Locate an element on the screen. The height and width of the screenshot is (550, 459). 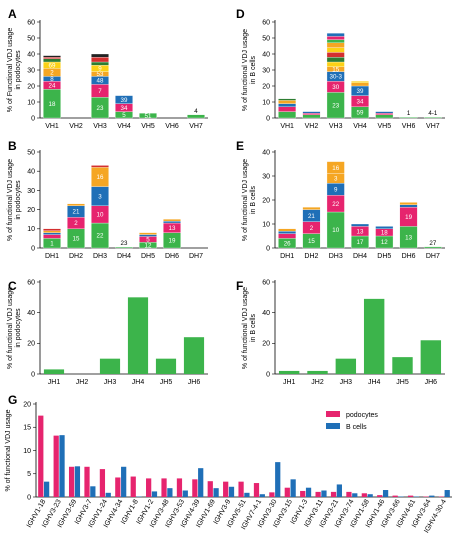
panel-d-y-tick-label: 40 is located at coordinates (266, 54).